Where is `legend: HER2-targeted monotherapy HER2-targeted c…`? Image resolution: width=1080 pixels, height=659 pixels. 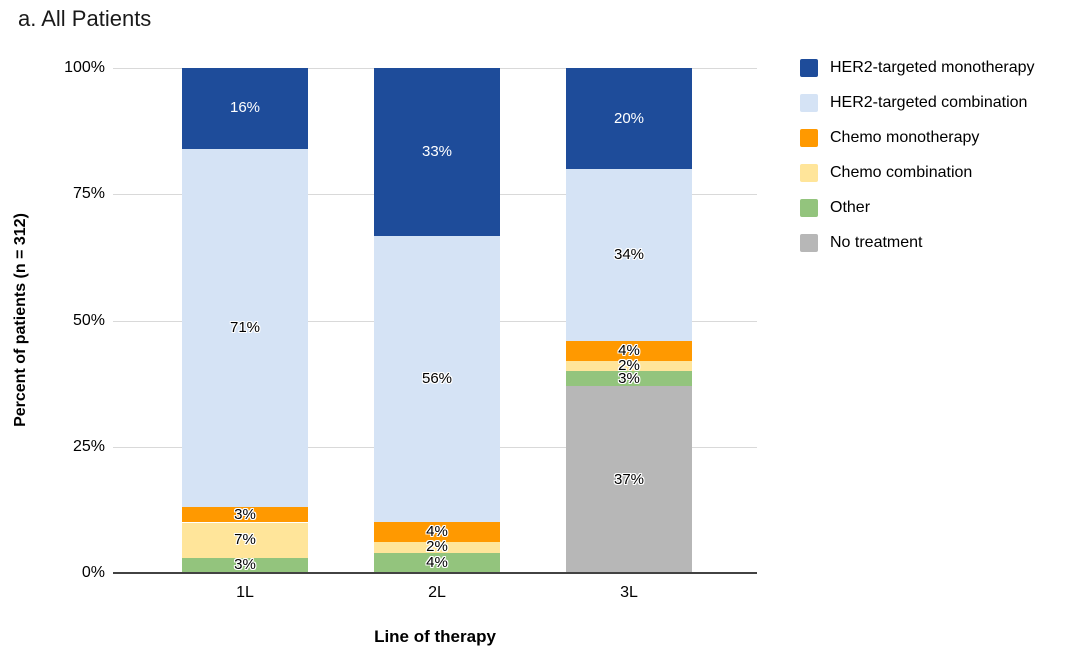
legend: HER2-targeted monotherapy HER2-targeted c… is located at coordinates (917, 164).